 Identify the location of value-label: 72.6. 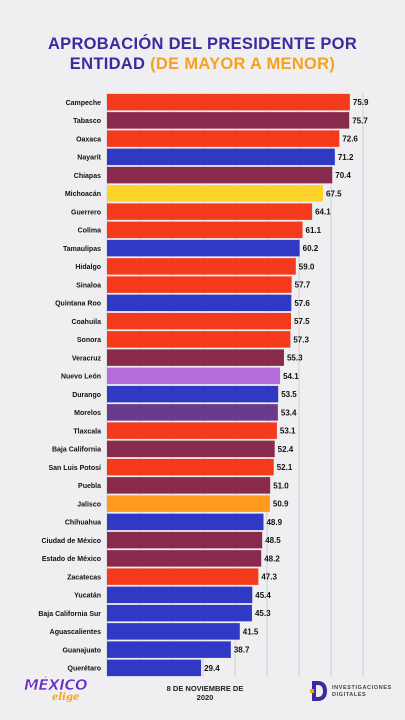
(350, 139).